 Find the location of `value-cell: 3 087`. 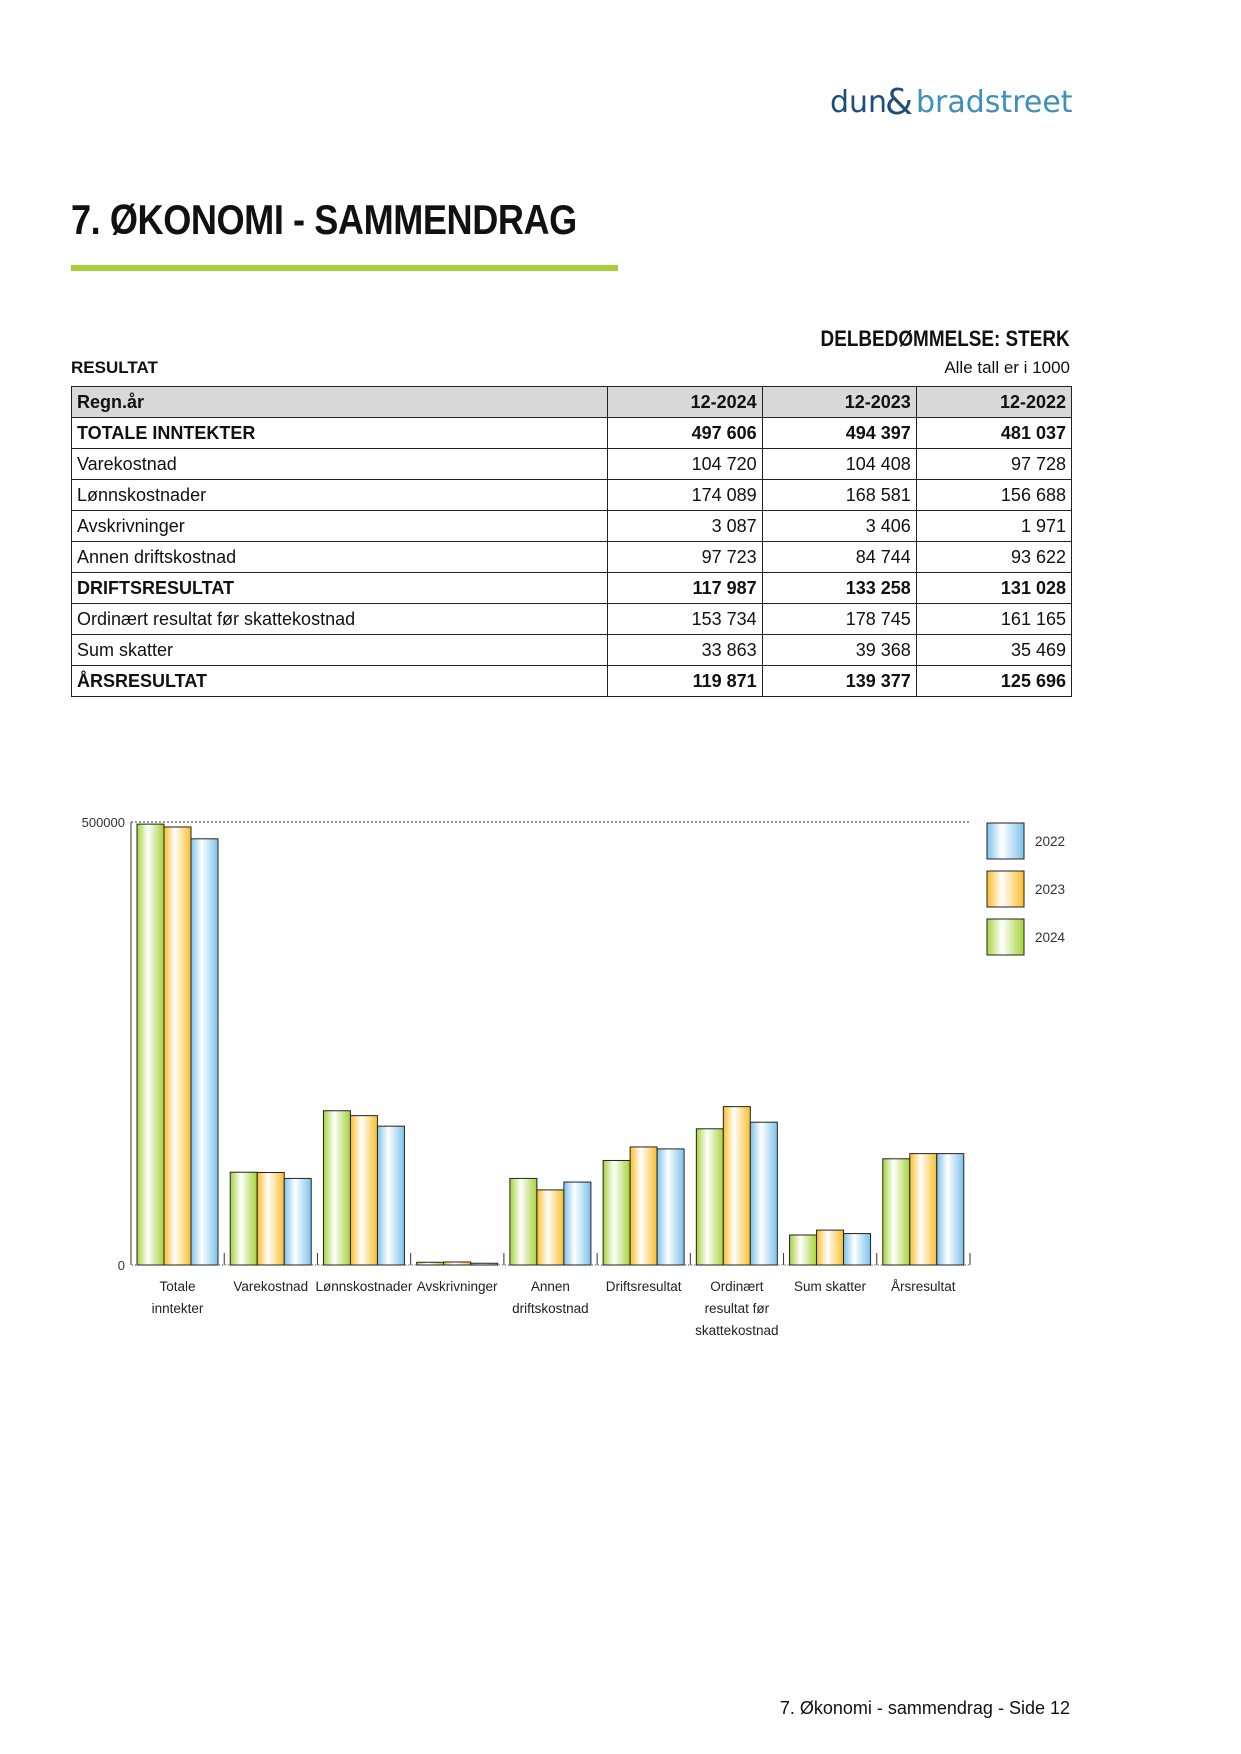

value-cell: 3 087 is located at coordinates (684, 526).